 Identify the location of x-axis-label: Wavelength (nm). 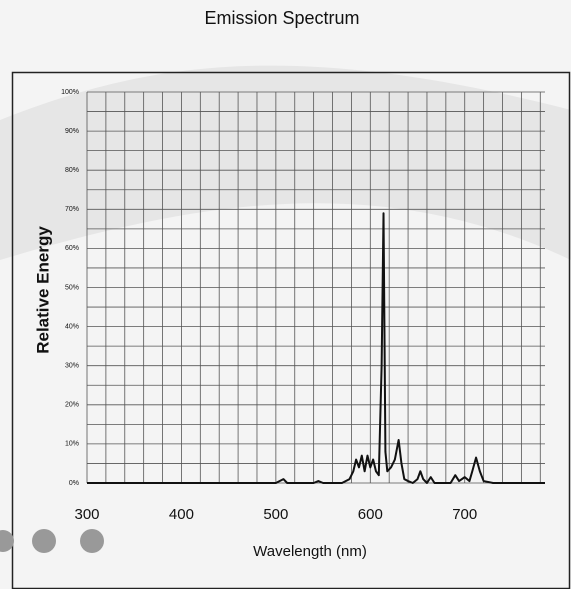
(310, 551).